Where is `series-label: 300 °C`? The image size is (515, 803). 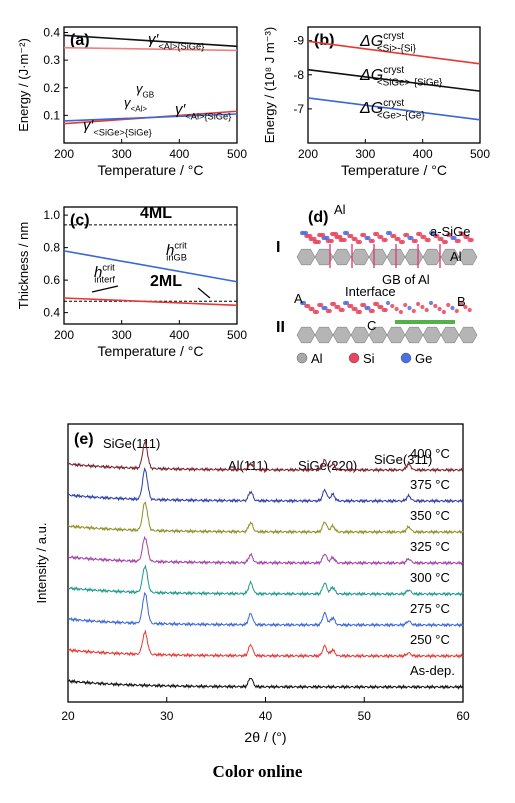
series-label: 300 °C is located at coordinates (430, 577).